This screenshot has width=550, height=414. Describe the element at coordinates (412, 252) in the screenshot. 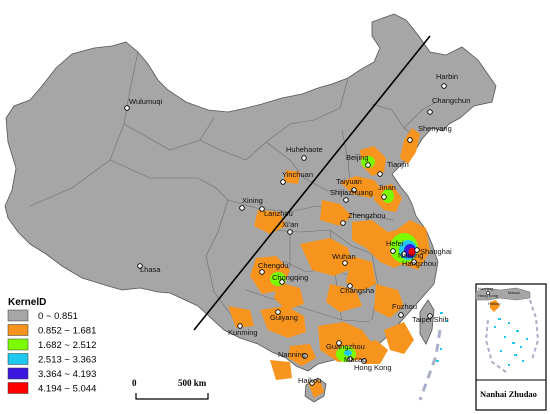

I see `density-class-6-areas` at that location.